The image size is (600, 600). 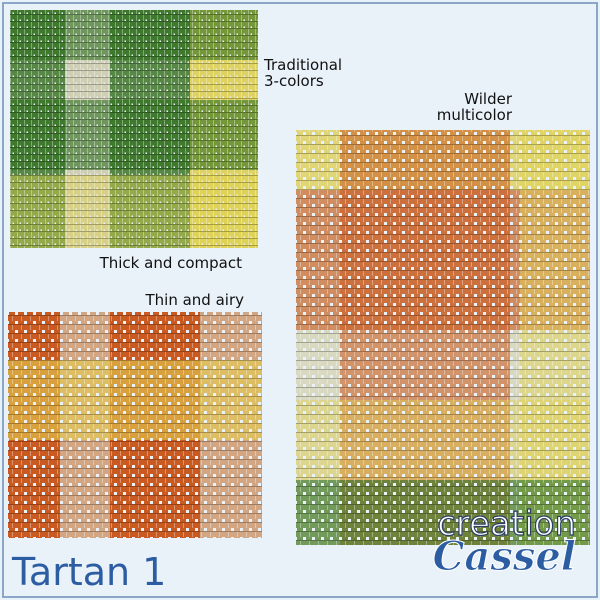 I want to click on caption: Traditional, so click(x=302, y=65).